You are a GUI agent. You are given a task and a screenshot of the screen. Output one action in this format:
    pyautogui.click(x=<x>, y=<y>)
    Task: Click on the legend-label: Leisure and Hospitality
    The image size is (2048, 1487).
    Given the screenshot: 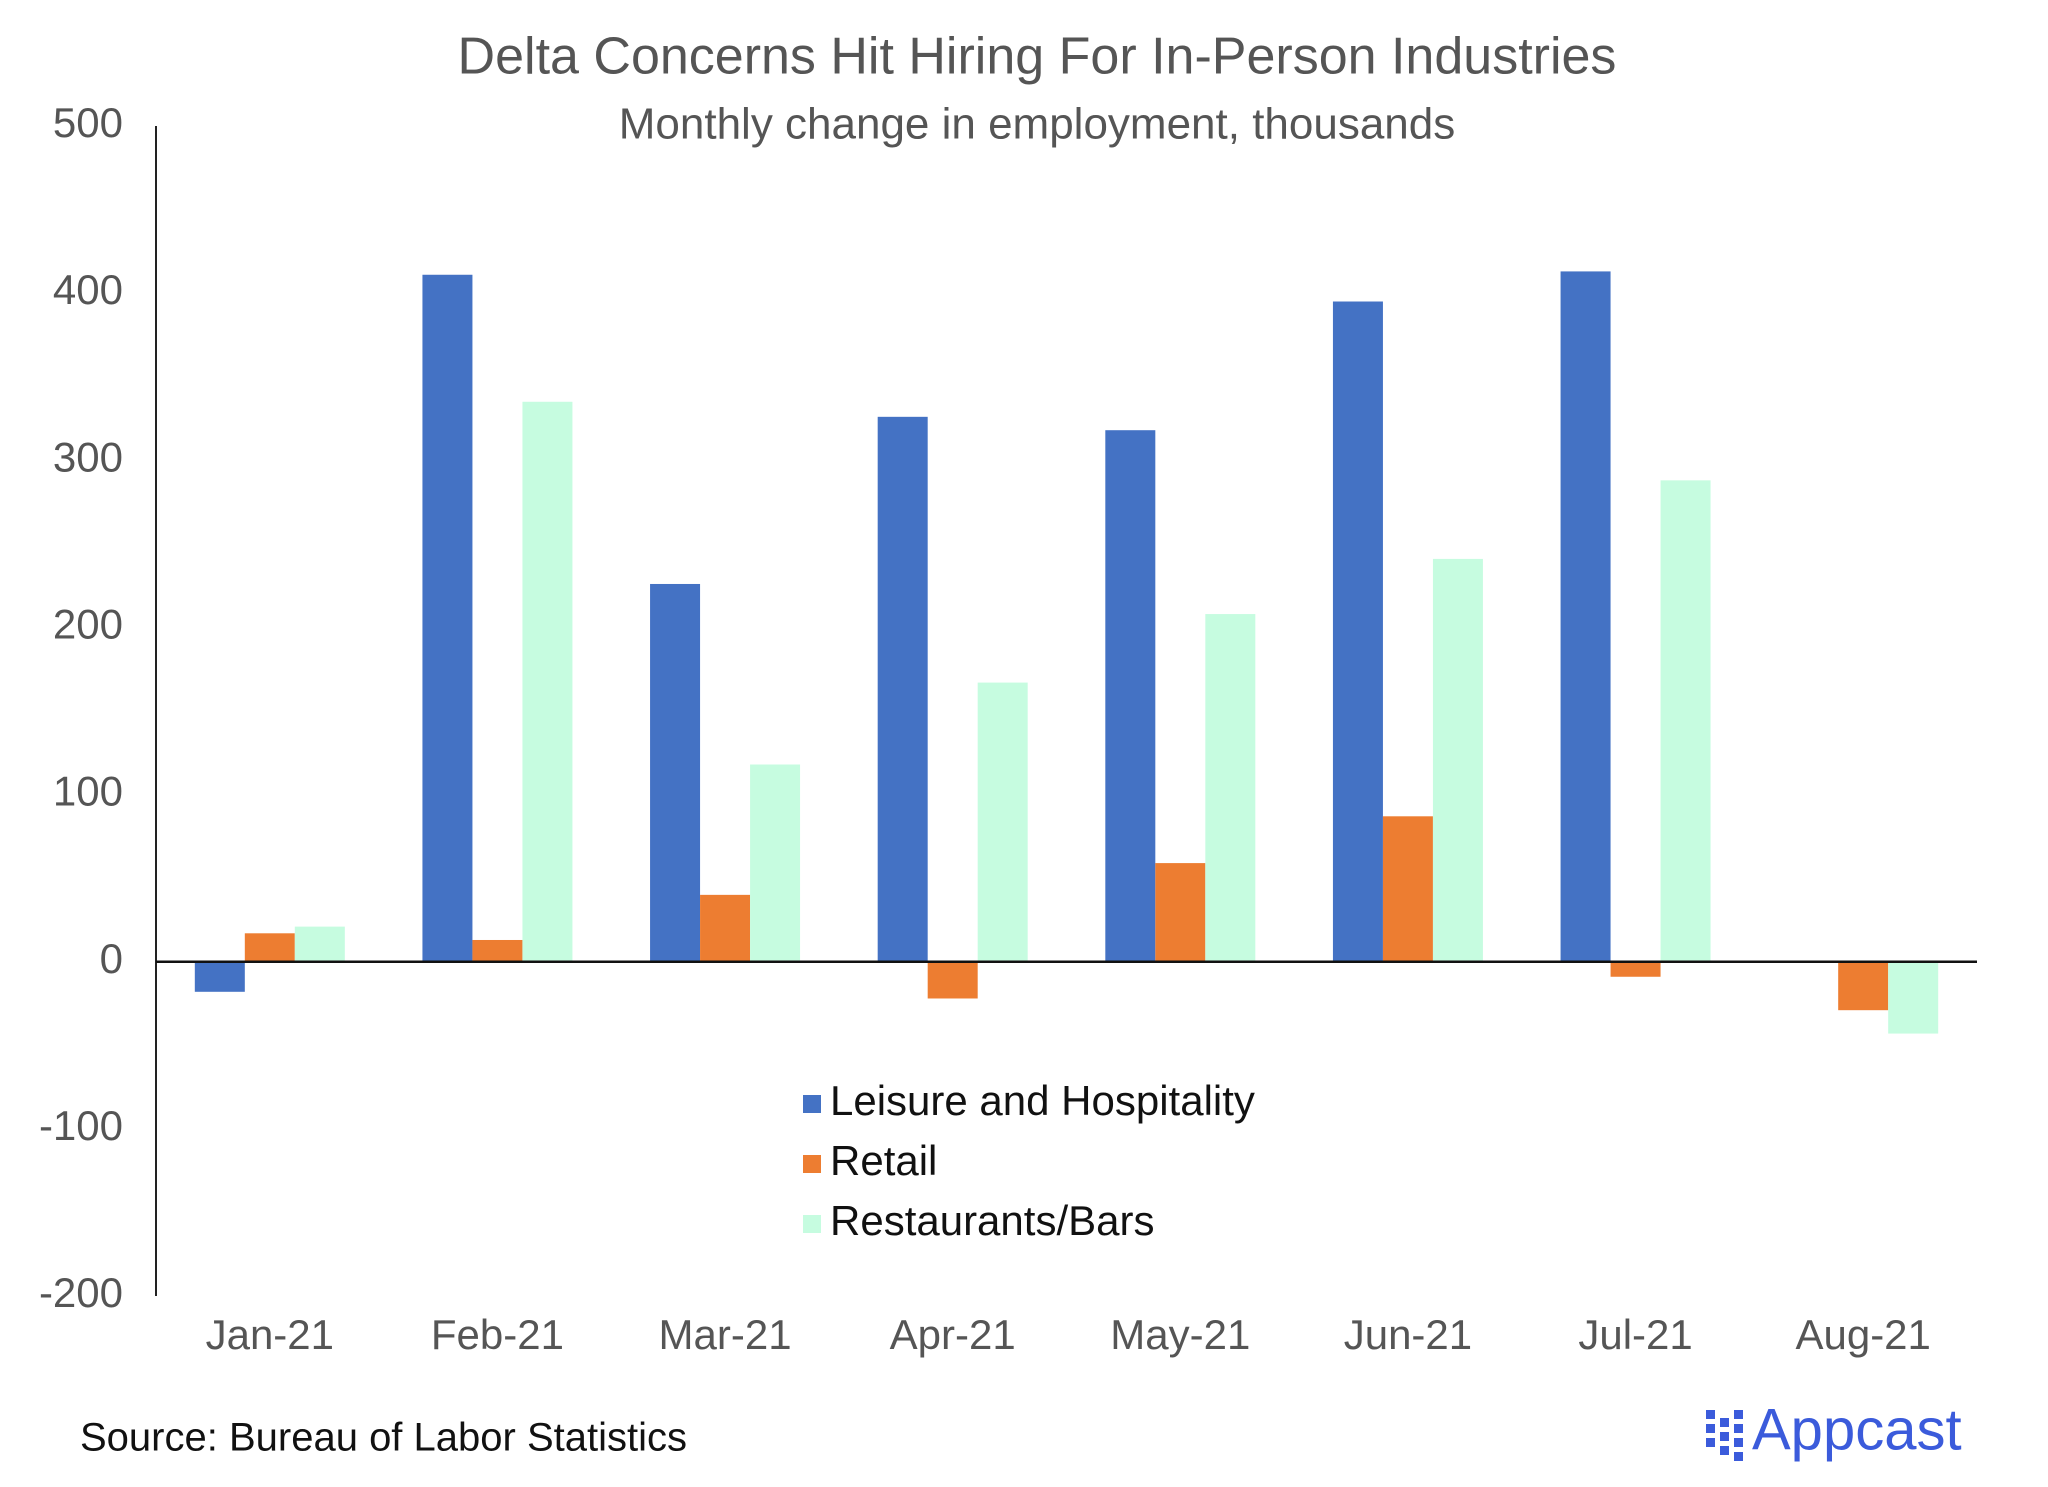 What is the action you would take?
    pyautogui.click(x=1042, y=1100)
    